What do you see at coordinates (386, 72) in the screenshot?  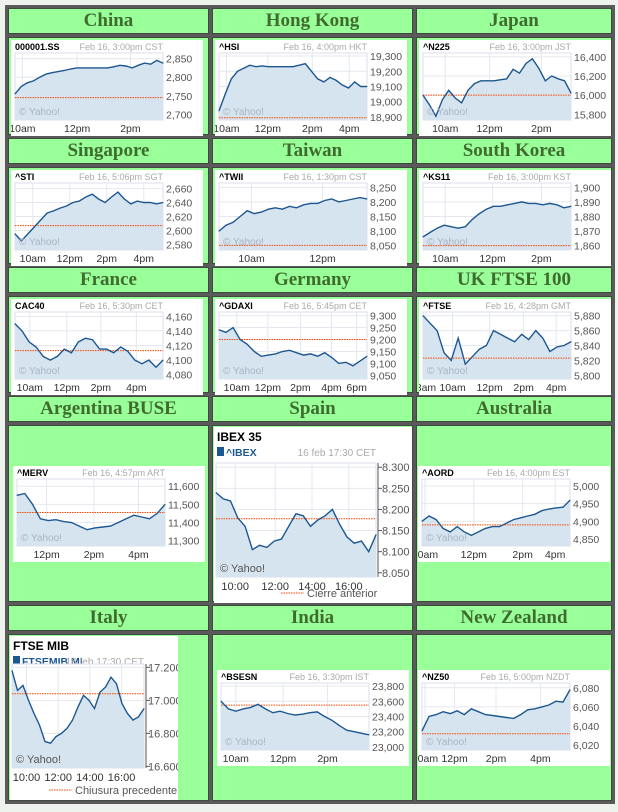 I see `y-tick-label: 19,200` at bounding box center [386, 72].